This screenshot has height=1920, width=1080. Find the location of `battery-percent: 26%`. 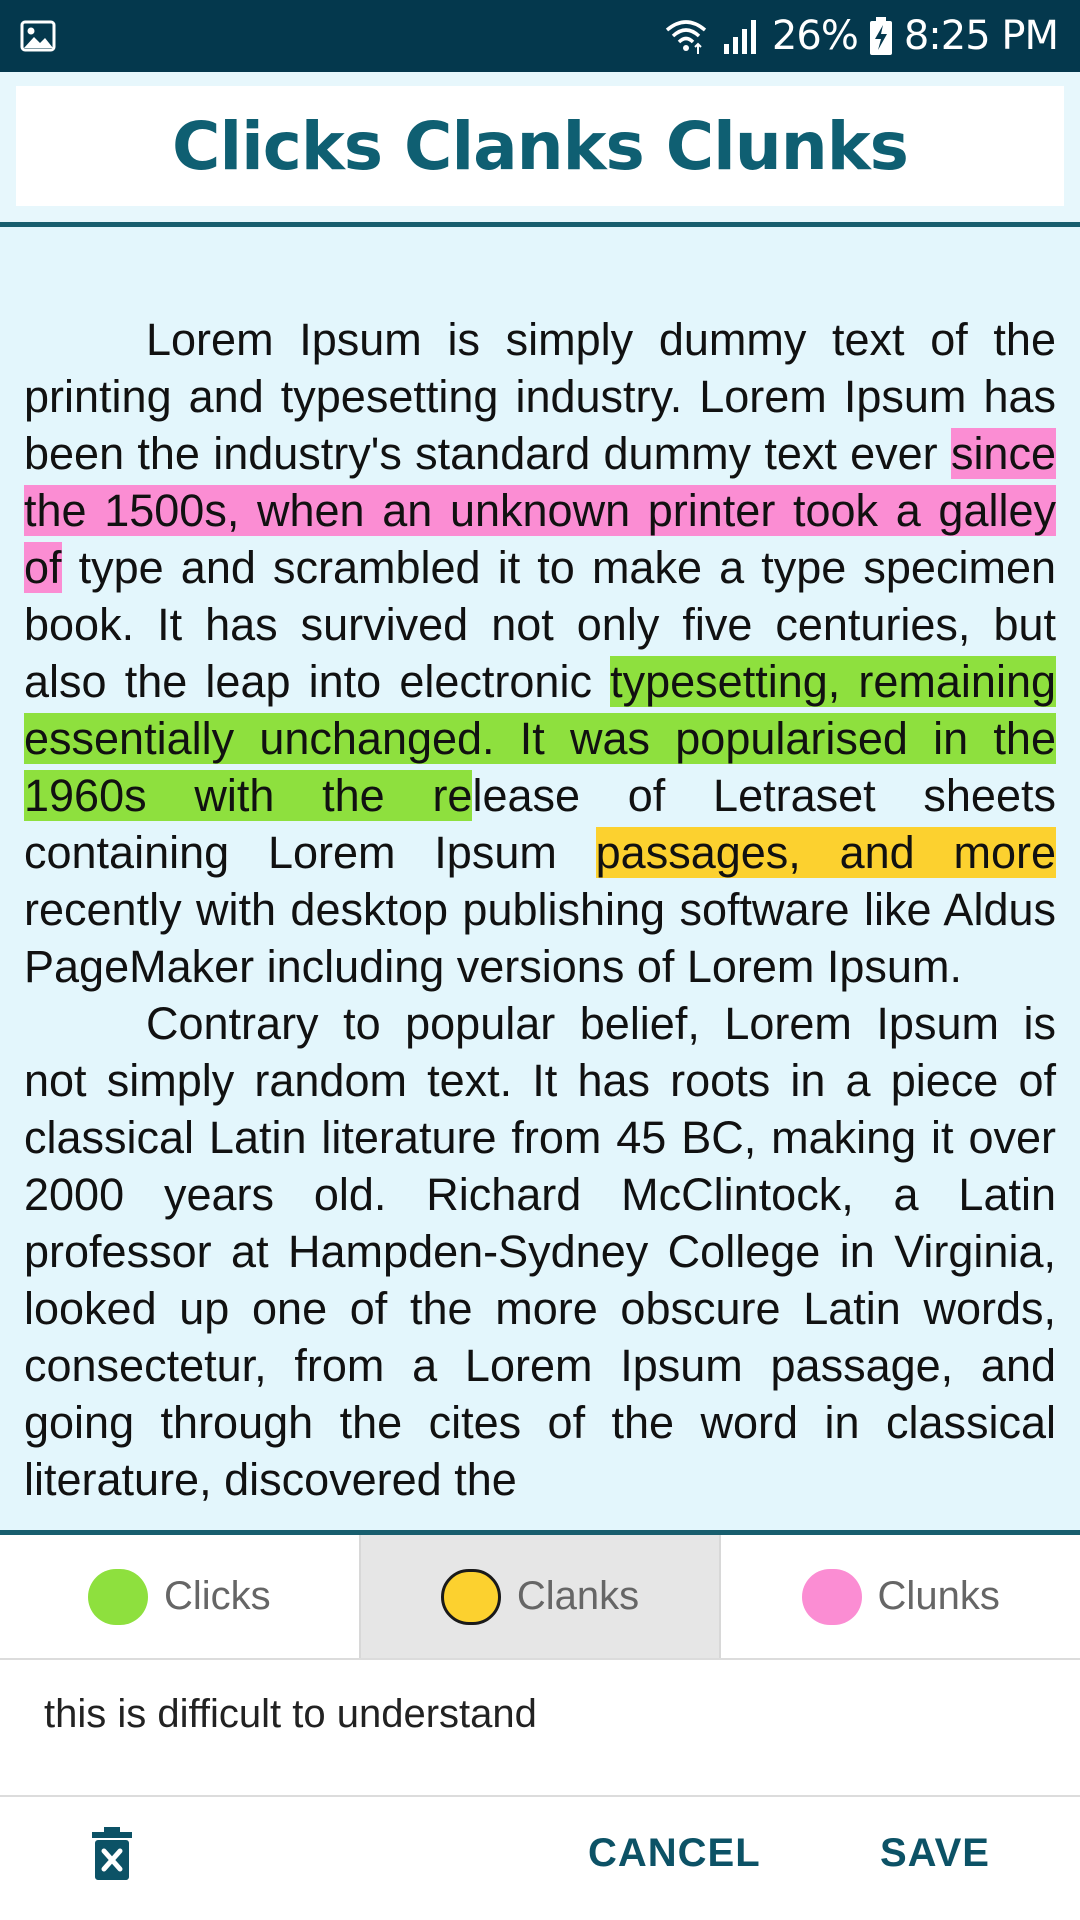

battery-percent: 26% is located at coordinates (815, 36).